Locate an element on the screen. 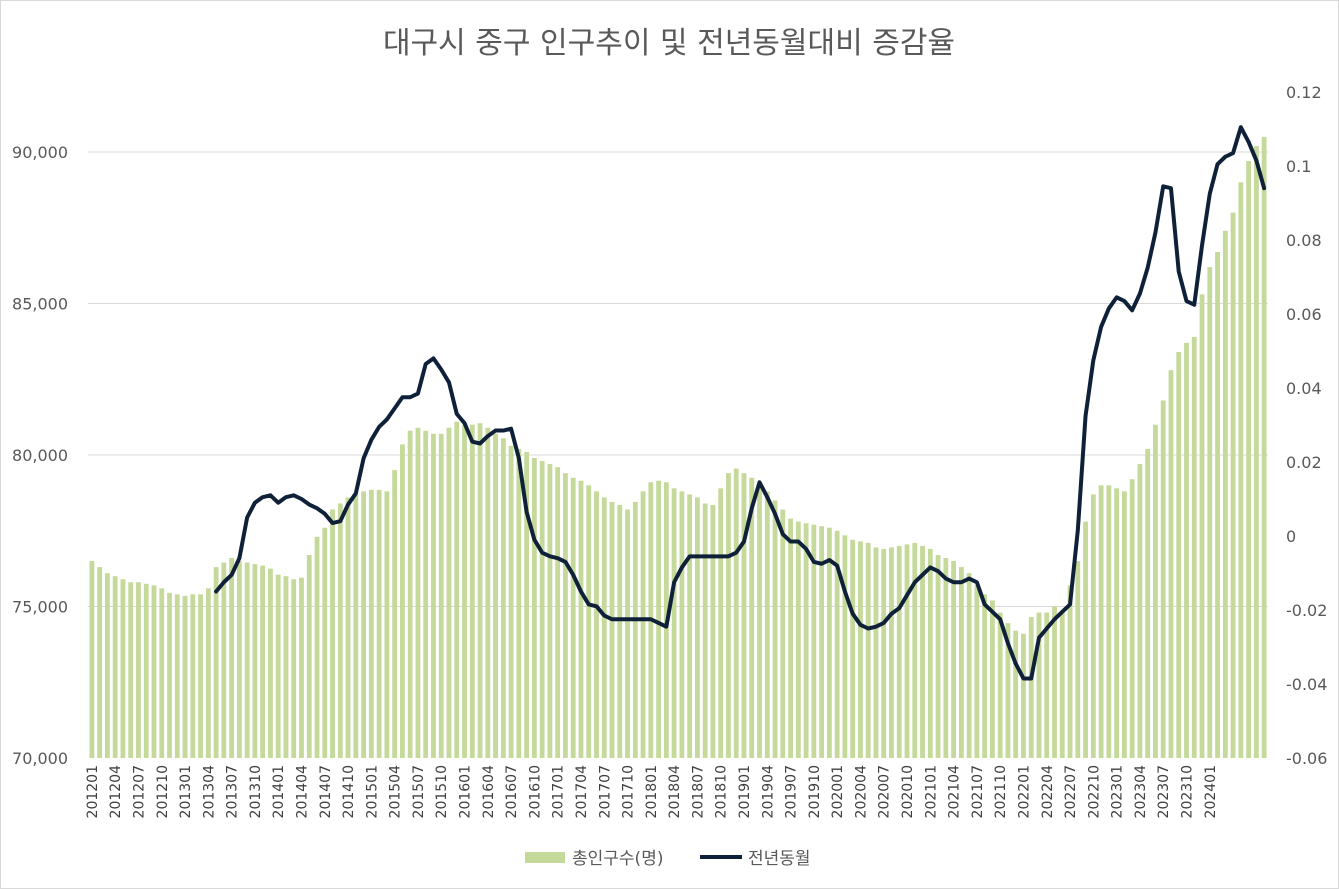 Image resolution: width=1339 pixels, height=889 pixels. x-axis-tick-label: 201301 is located at coordinates (186, 791).